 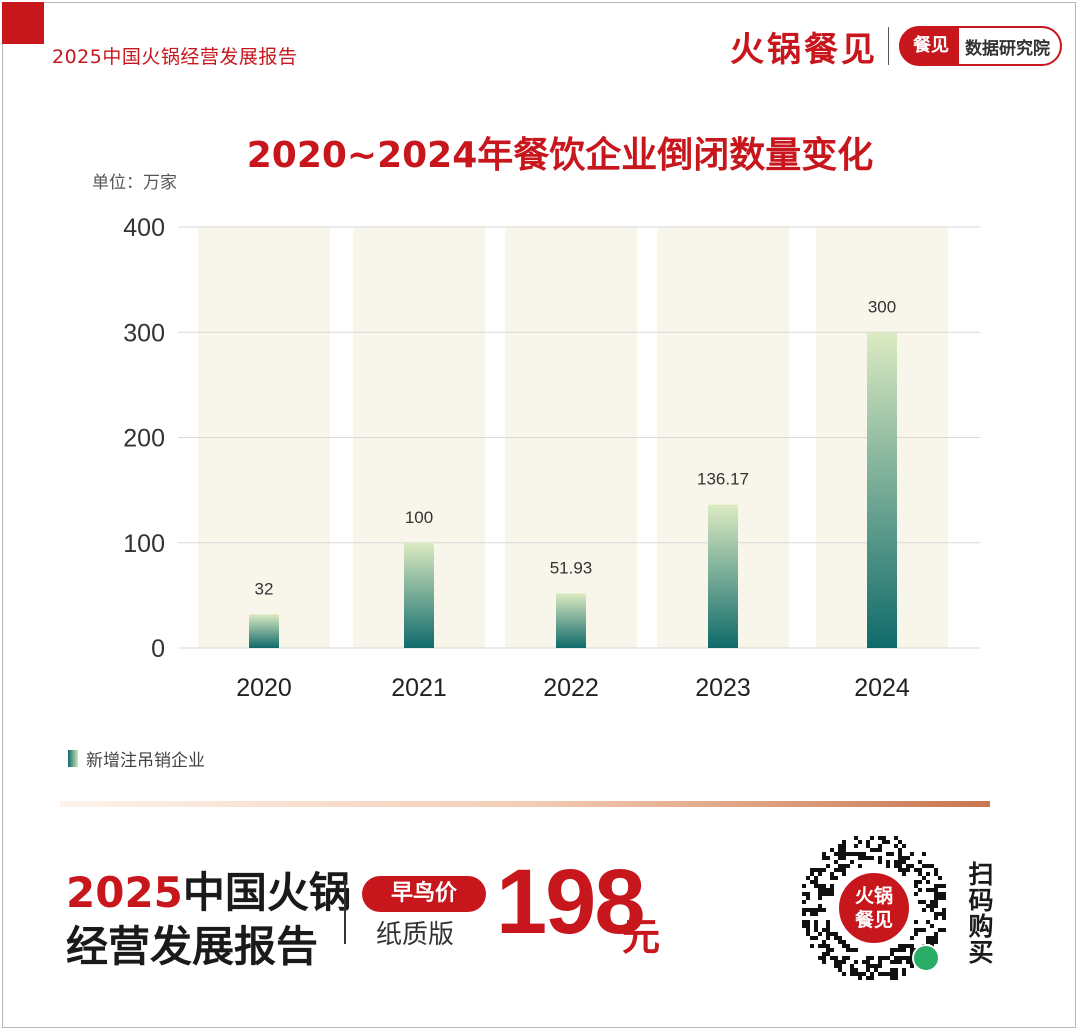 I want to click on edition-label: 纸质版, so click(x=415, y=935).